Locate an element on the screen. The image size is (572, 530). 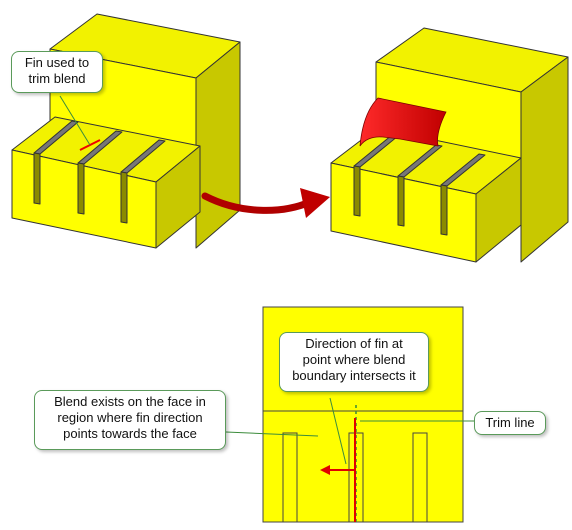
callout-trim-line-line-1: Trim line is located at coordinates (510, 422).